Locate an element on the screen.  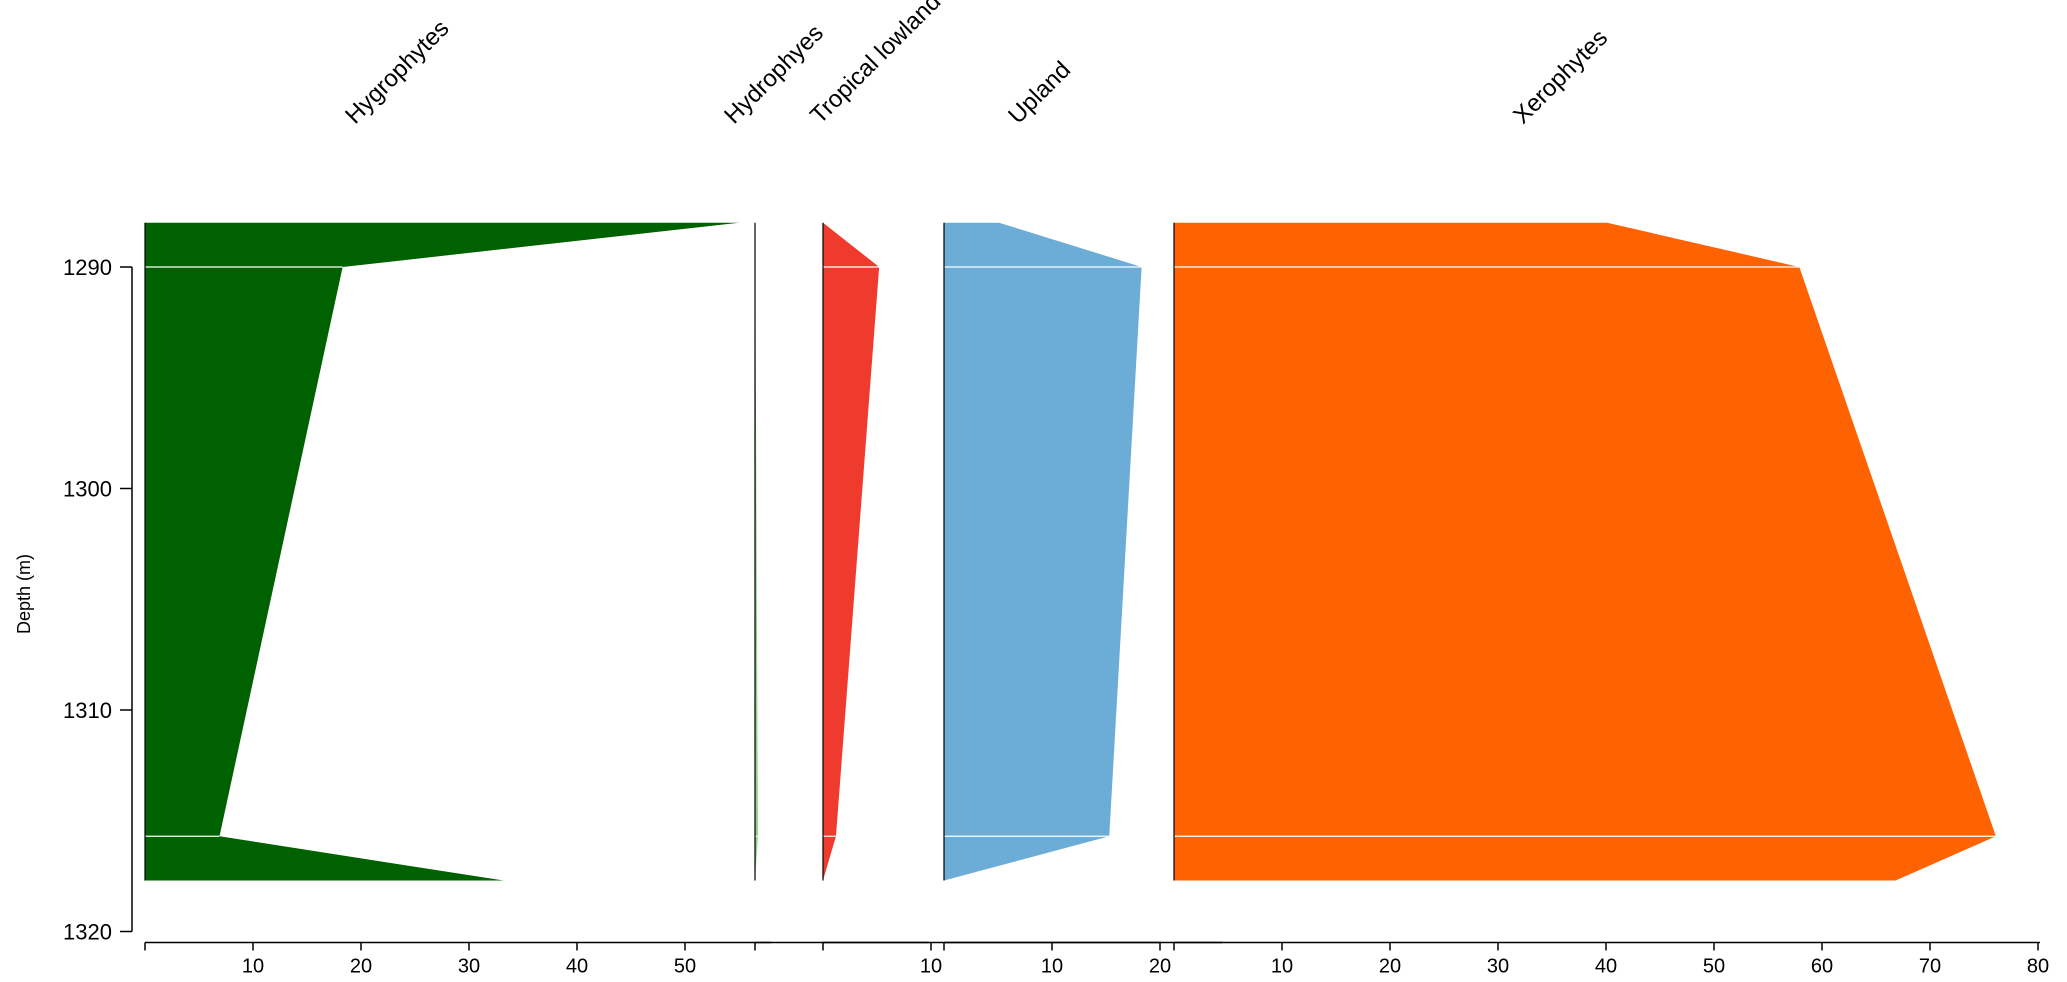
panel-tropical-lowland: 10 Tropical lowland is located at coordinates (875, 489).